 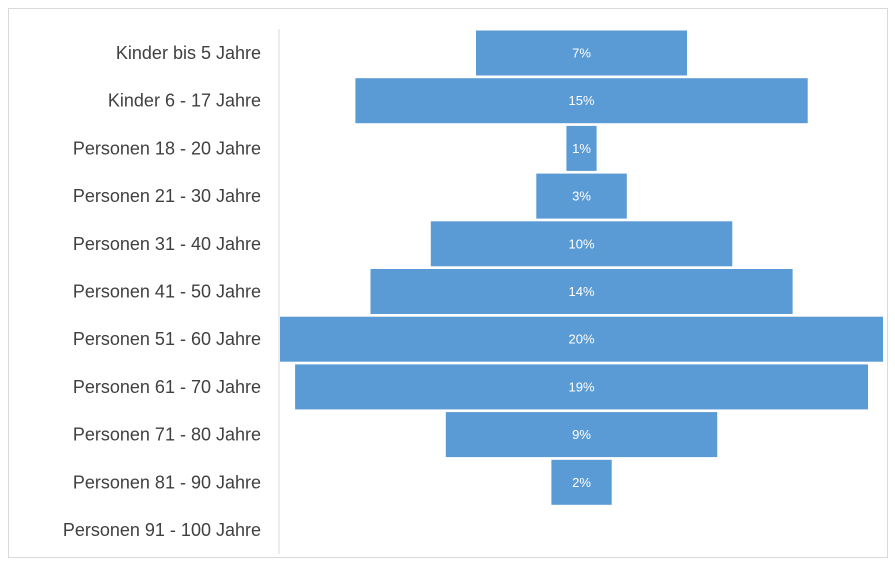 What do you see at coordinates (167, 339) in the screenshot?
I see `category-label: Personen 51 - 60 Jahre` at bounding box center [167, 339].